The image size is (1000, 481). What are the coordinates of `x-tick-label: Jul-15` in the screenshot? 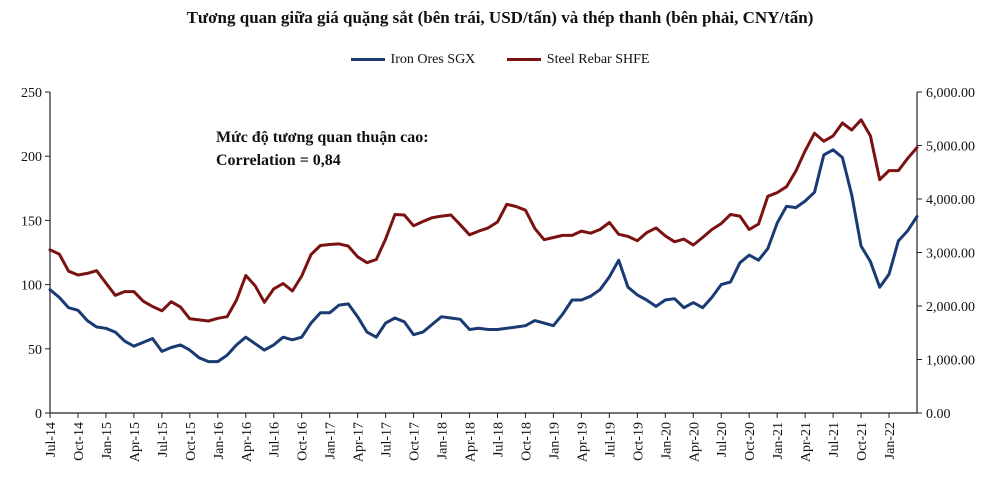 It's located at (163, 439).